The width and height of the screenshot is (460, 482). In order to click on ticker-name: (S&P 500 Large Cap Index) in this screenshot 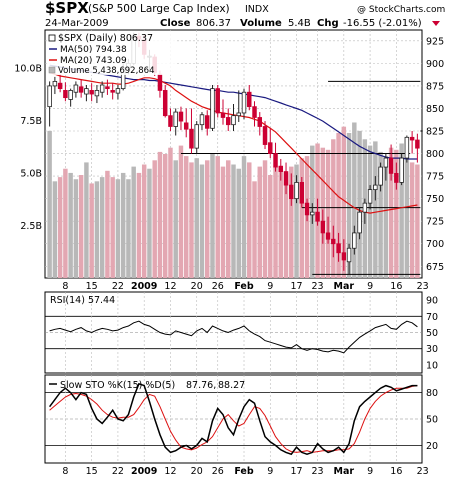, I will do `click(159, 9)`.